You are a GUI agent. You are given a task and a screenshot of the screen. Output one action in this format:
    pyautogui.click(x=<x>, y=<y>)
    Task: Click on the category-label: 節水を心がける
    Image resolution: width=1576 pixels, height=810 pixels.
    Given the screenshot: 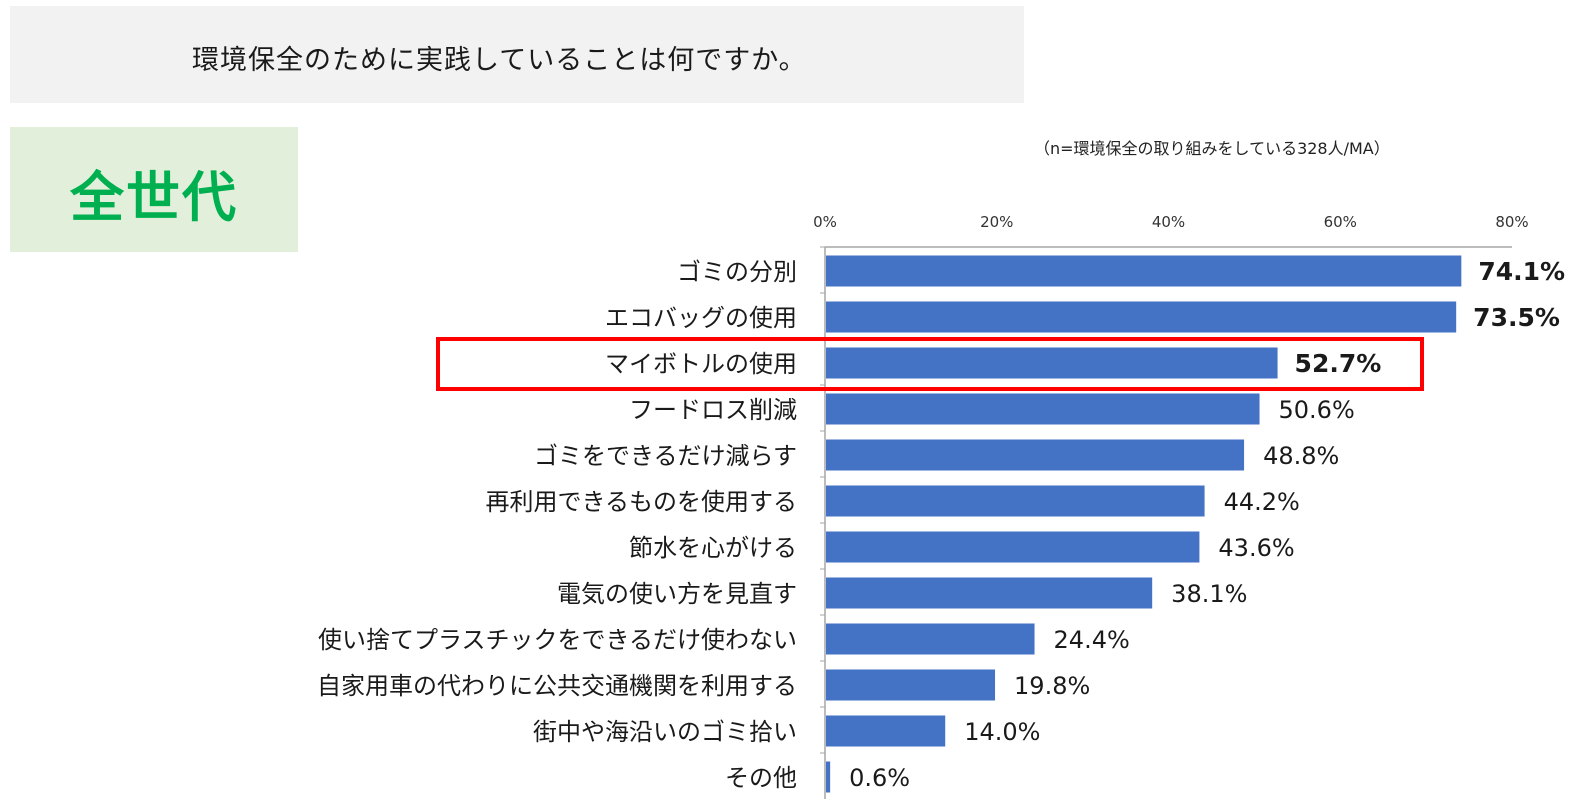 What is the action you would take?
    pyautogui.click(x=713, y=548)
    